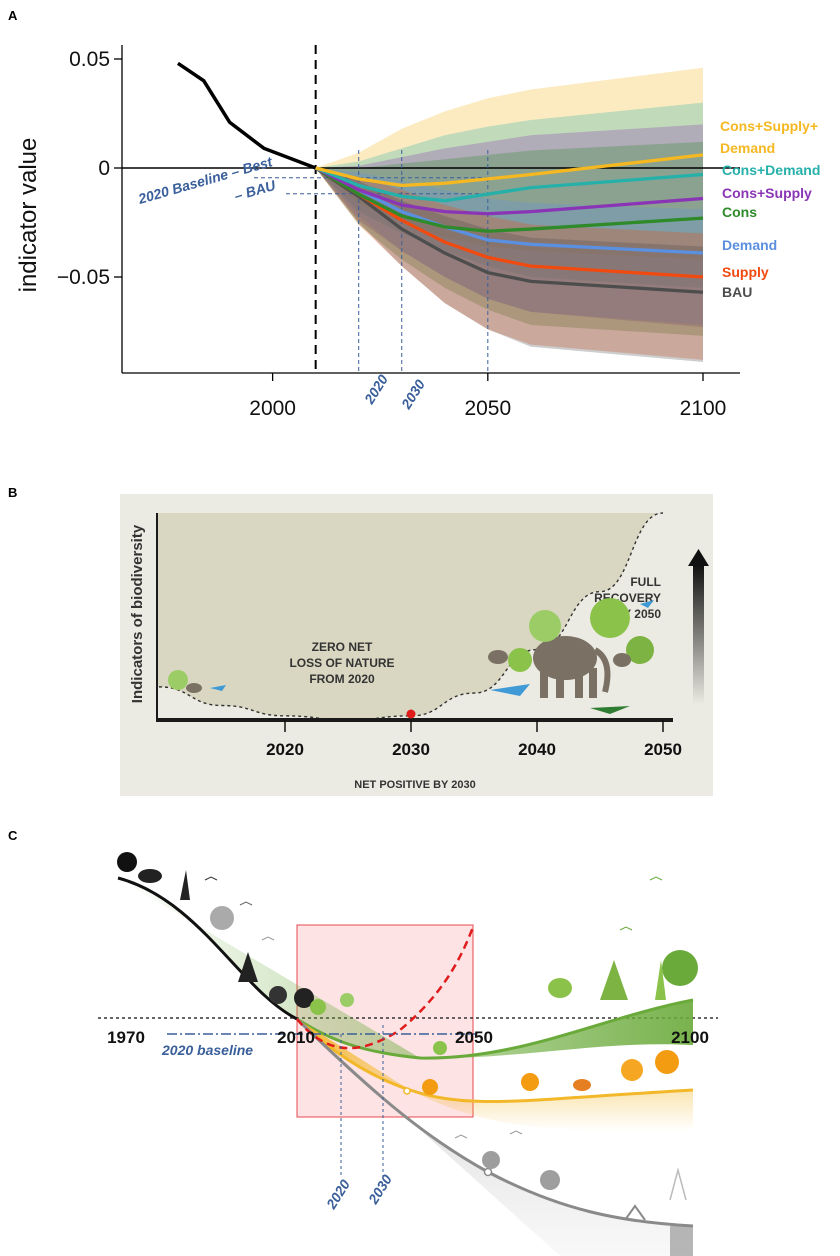 This screenshot has height=1256, width=840. What do you see at coordinates (375, 390) in the screenshot?
I see `panel-a-2020-label: 2020` at bounding box center [375, 390].